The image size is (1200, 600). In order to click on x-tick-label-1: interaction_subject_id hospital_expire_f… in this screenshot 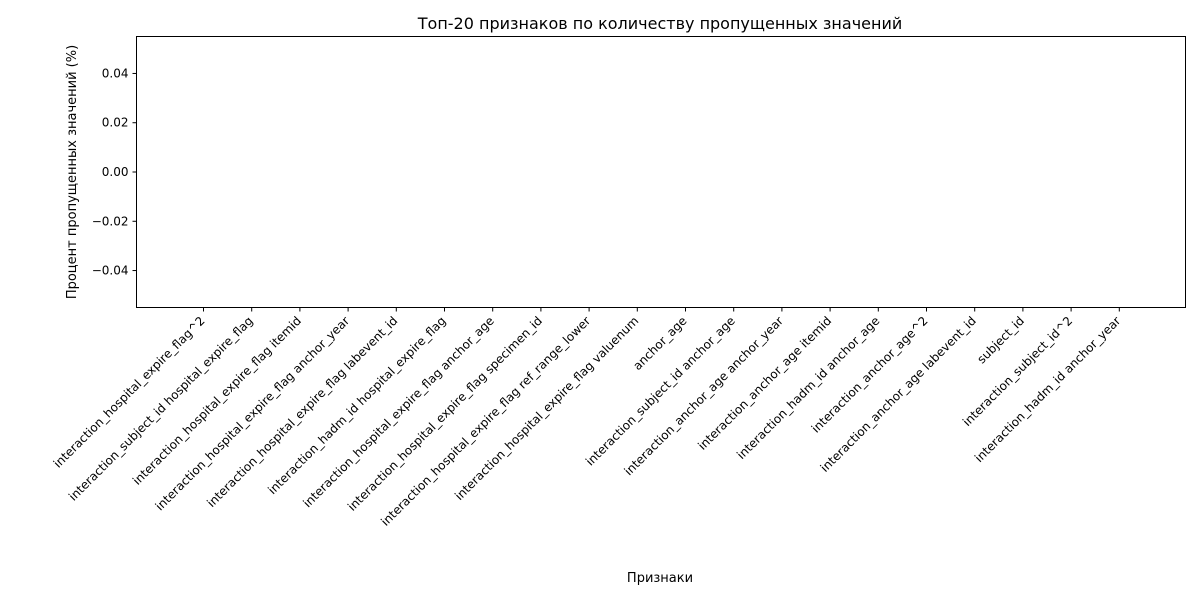, I will do `click(161, 409)`.